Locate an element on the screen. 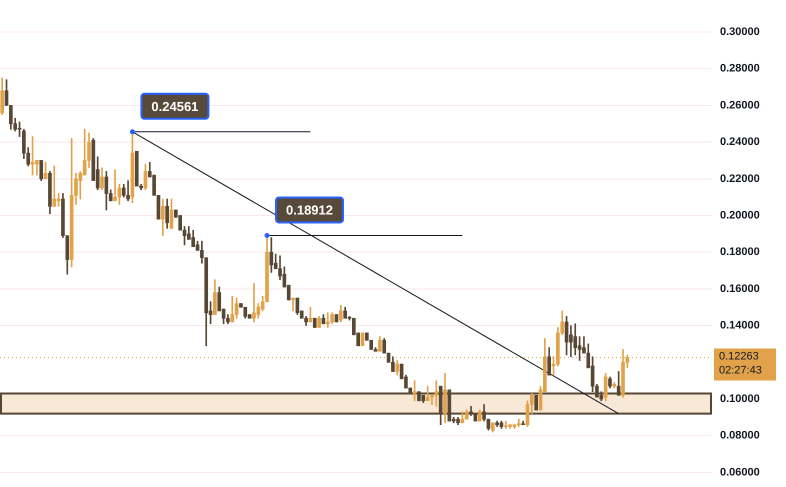 This screenshot has height=487, width=786. y-tick-label: 0.20000 is located at coordinates (740, 216).